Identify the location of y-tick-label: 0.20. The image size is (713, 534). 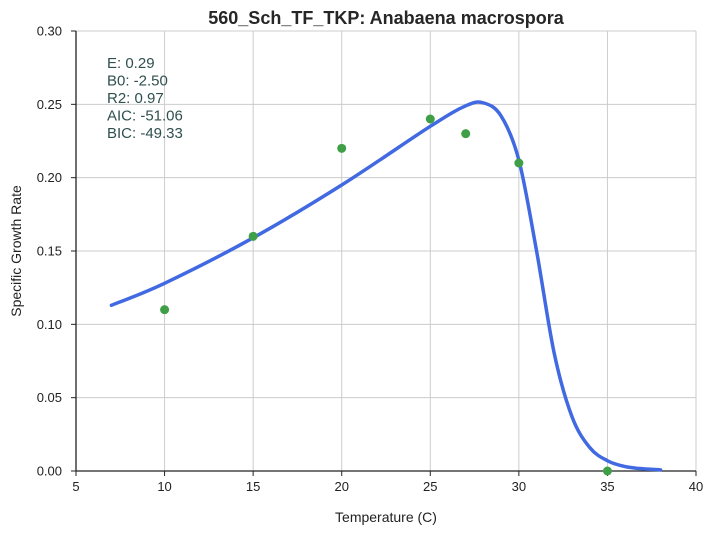
(49, 177).